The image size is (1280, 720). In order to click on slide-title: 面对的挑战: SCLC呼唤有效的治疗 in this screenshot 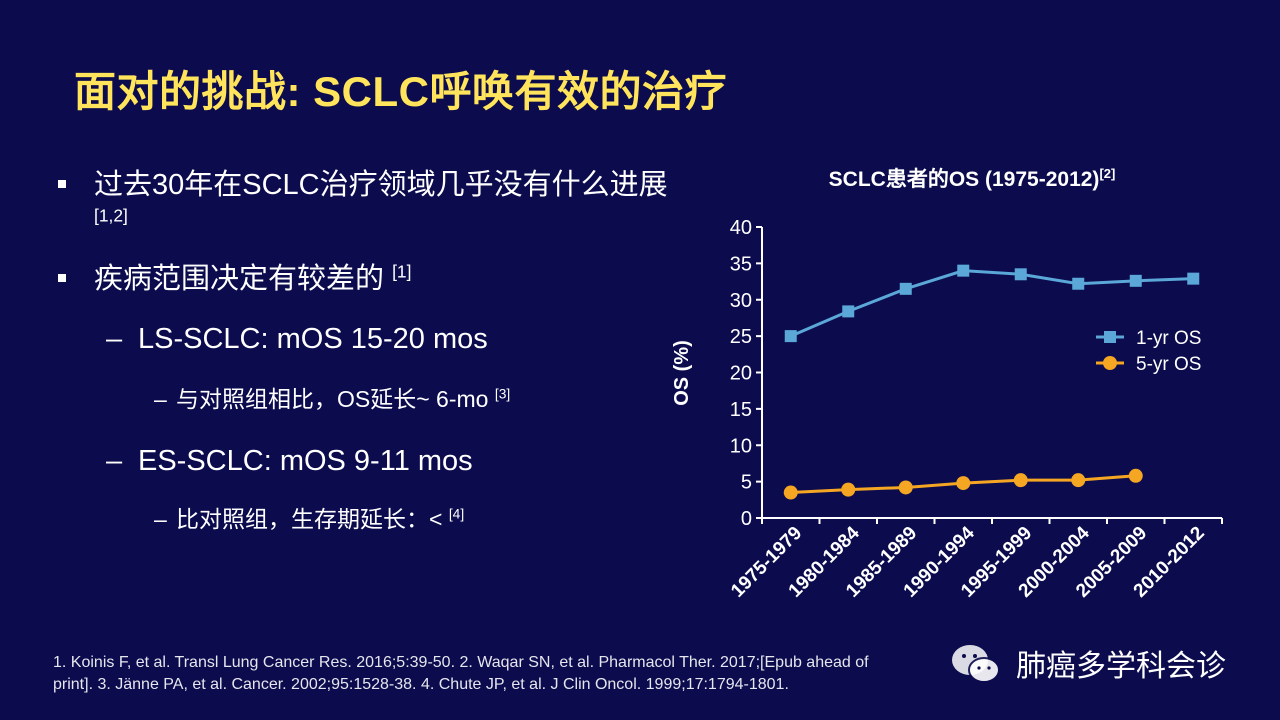, I will do `click(400, 91)`.